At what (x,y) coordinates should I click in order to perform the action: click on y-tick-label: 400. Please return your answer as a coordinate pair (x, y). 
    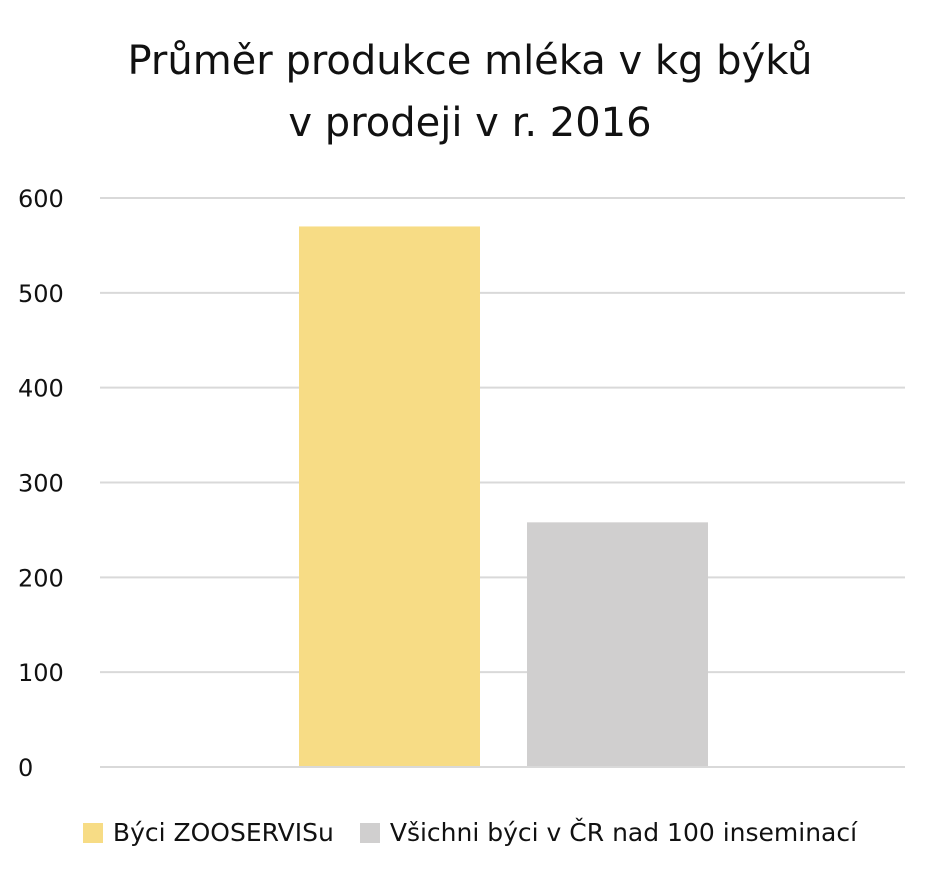
    Looking at the image, I should click on (41, 389).